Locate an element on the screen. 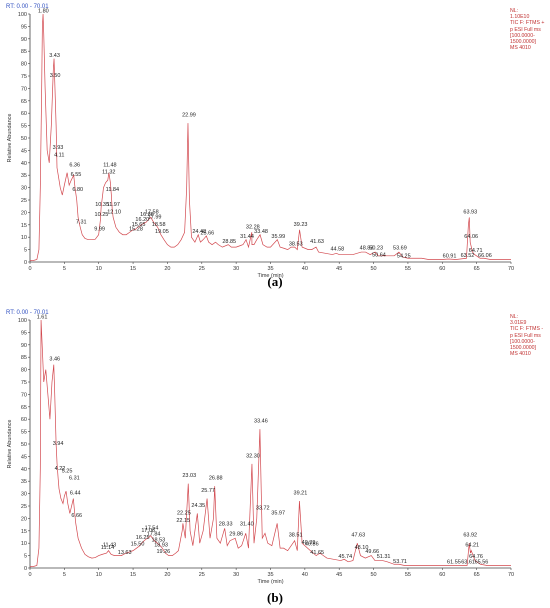  peak-label: 22.15 is located at coordinates (183, 521).